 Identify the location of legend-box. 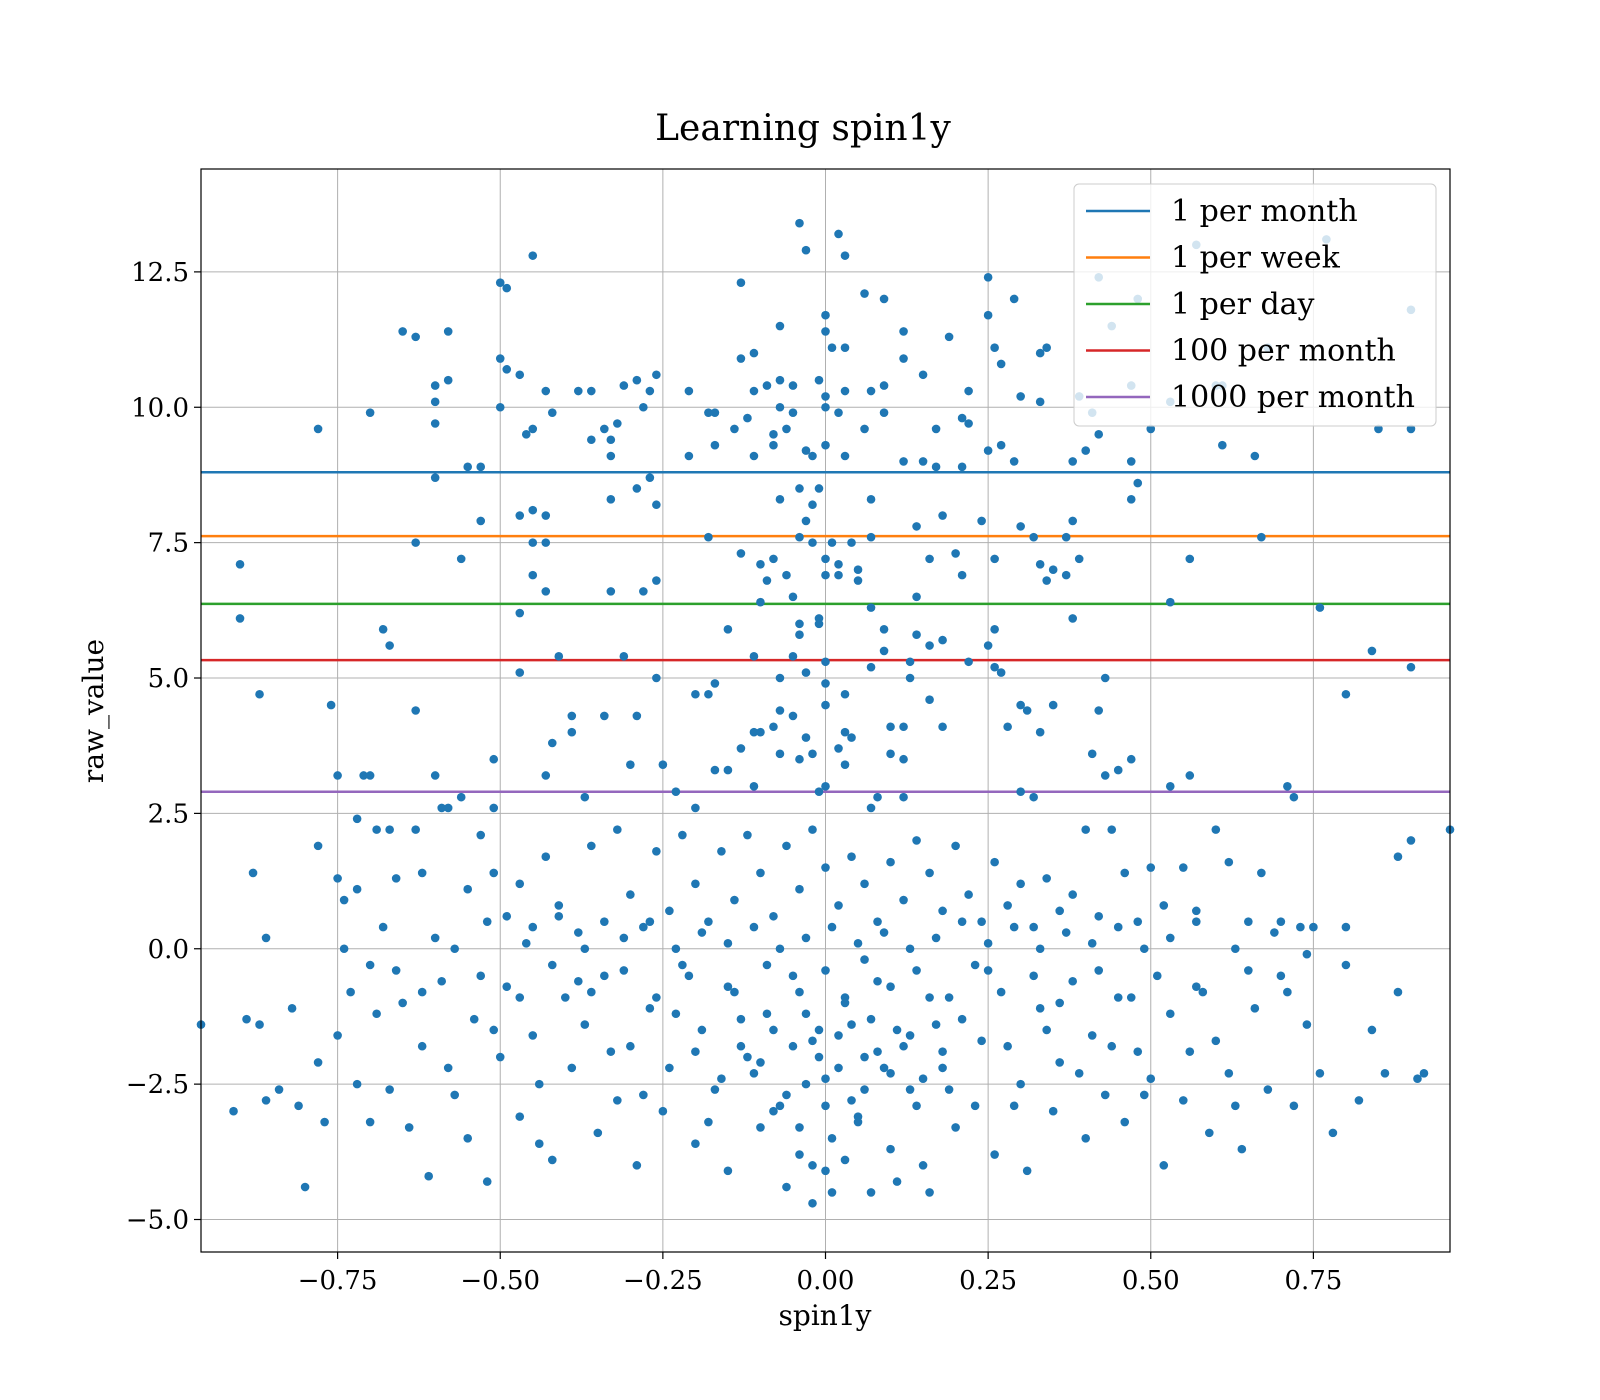
(1255, 305).